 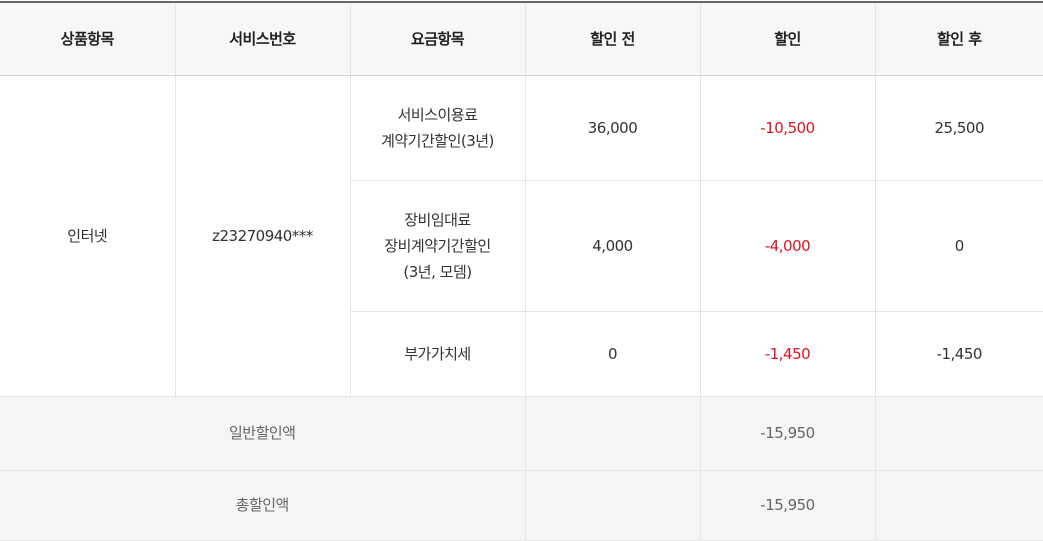 I want to click on discount-cell: -10,500, so click(x=787, y=127).